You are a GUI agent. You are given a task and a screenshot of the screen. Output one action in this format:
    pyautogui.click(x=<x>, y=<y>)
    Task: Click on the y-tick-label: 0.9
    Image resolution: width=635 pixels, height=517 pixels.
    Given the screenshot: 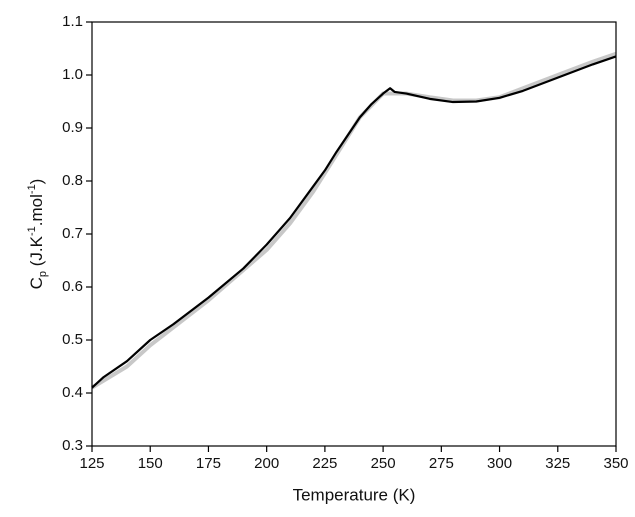 What is the action you would take?
    pyautogui.click(x=72, y=127)
    